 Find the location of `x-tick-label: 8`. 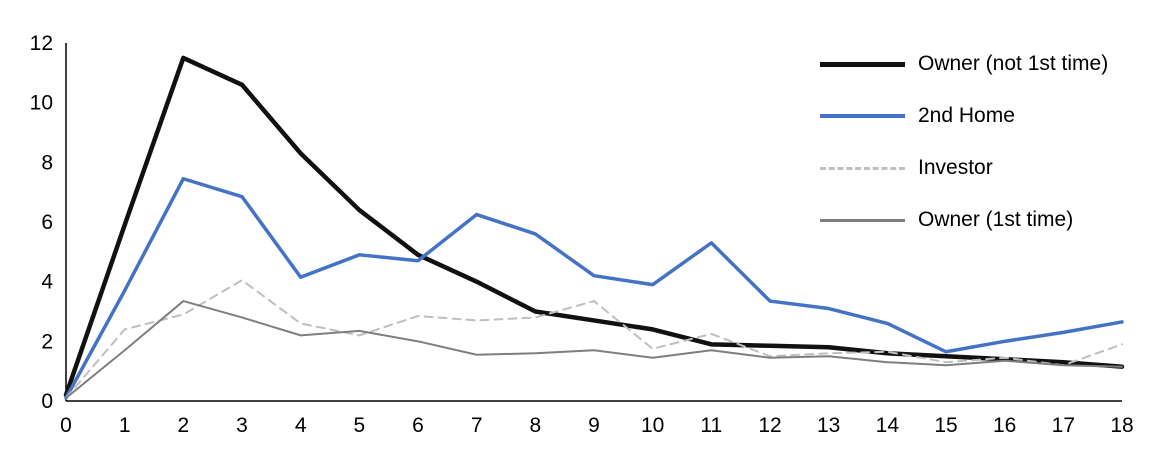

x-tick-label: 8 is located at coordinates (535, 425).